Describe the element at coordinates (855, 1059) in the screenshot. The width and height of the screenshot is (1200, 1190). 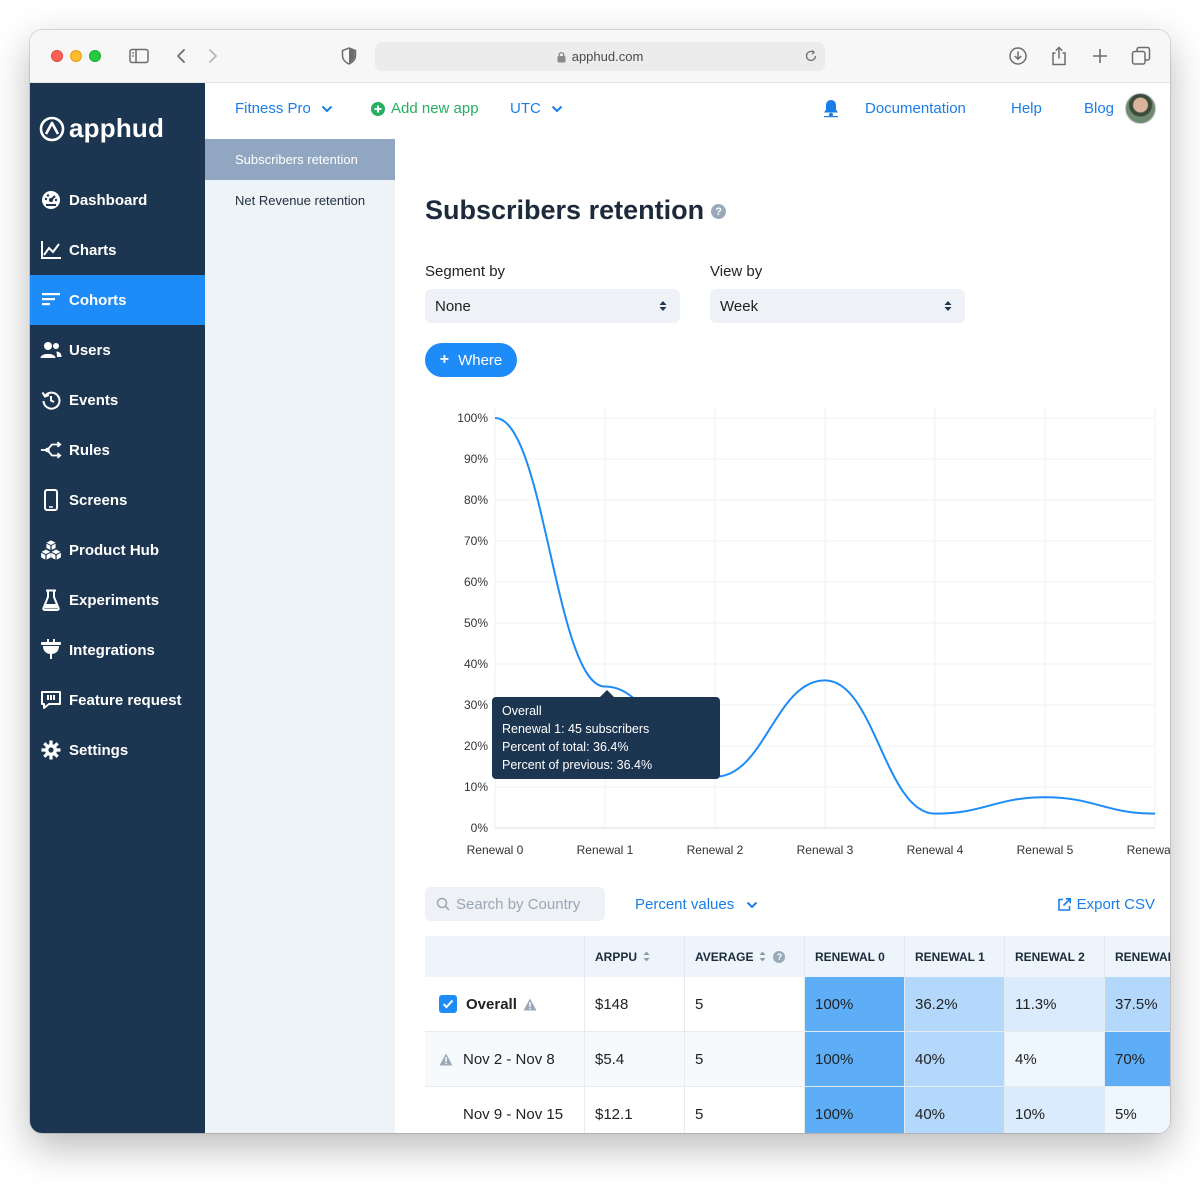
I see `renewal-cell: 100%` at that location.